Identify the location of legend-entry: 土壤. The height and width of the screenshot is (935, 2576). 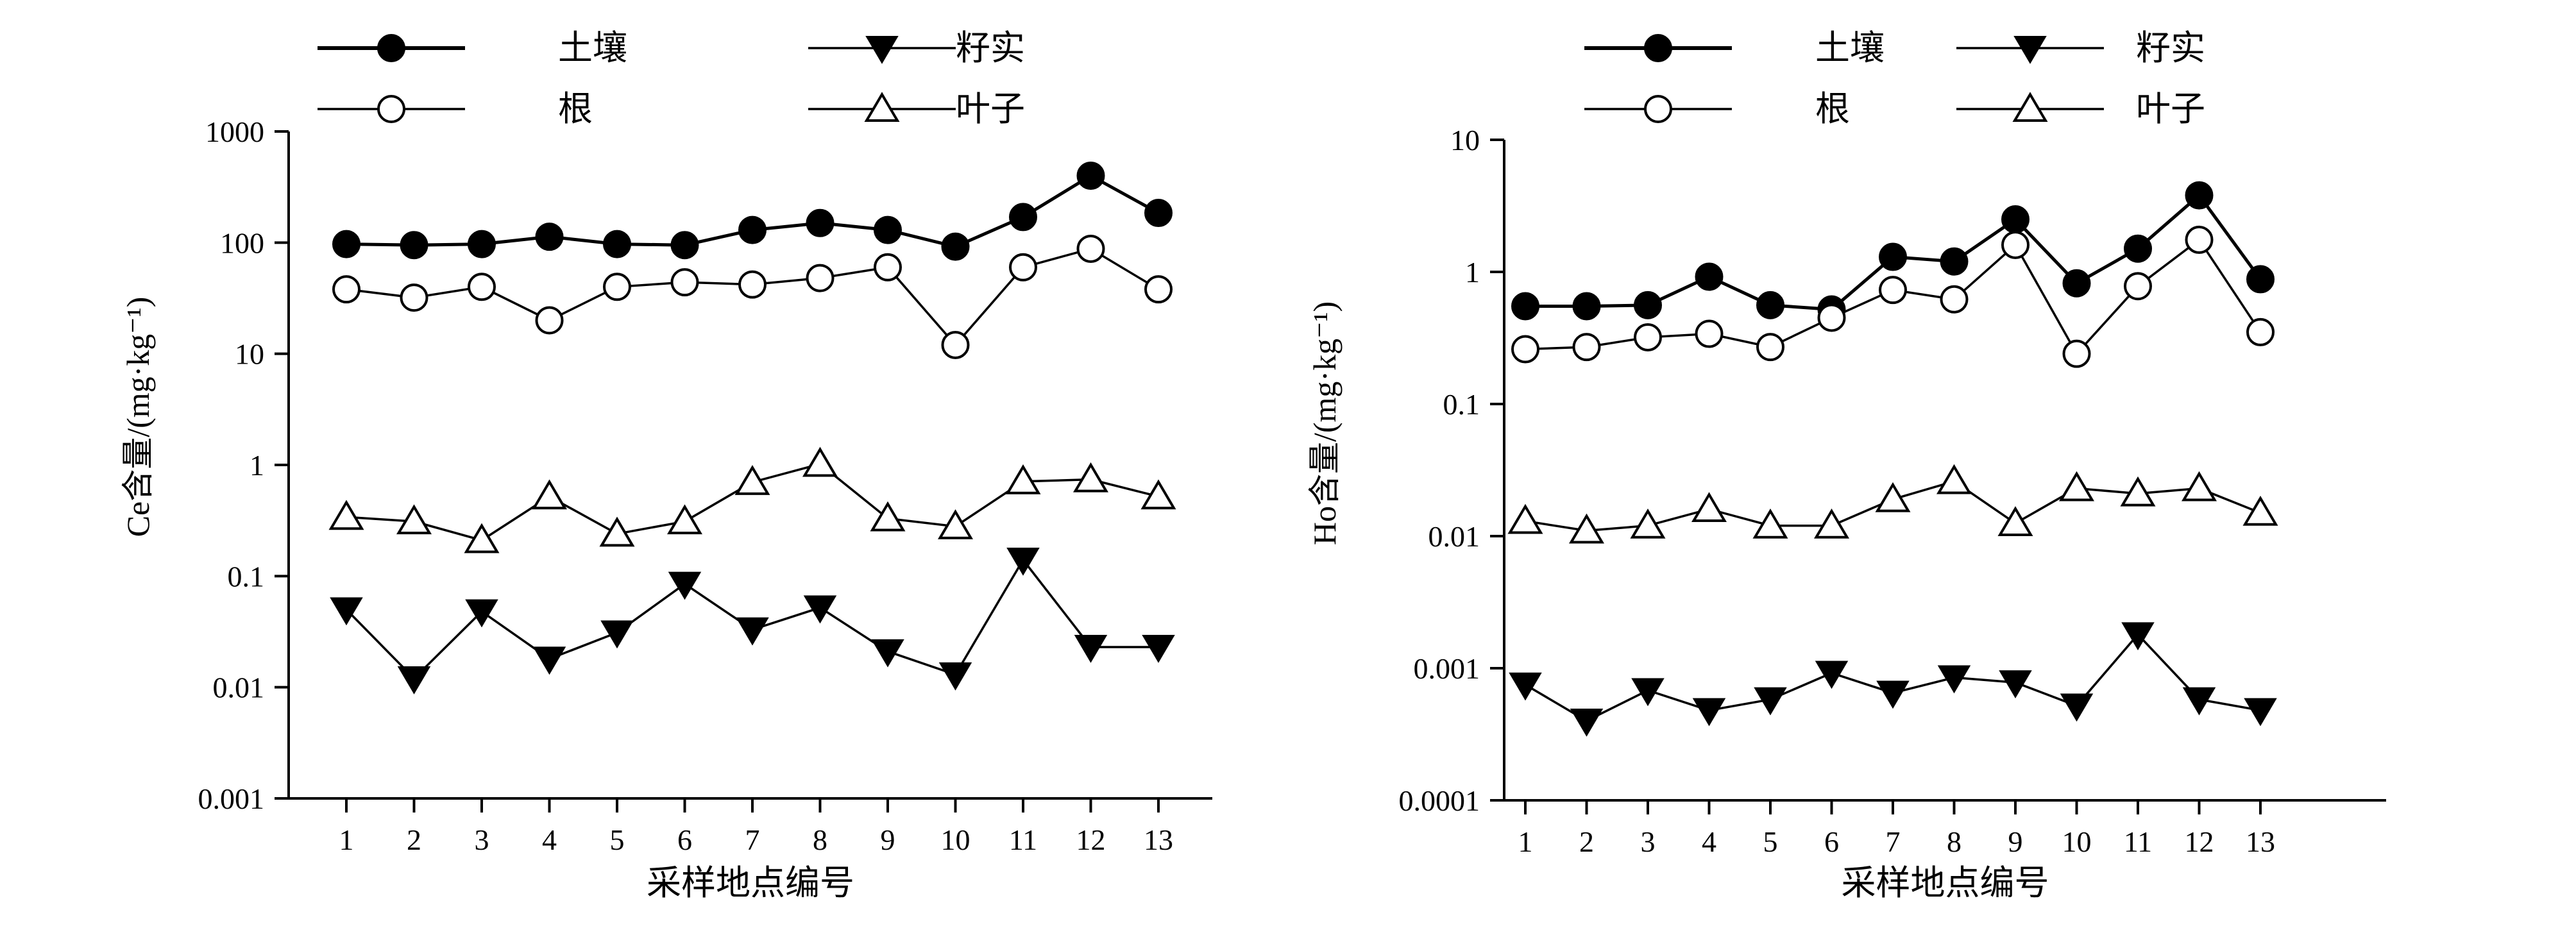
(472, 48).